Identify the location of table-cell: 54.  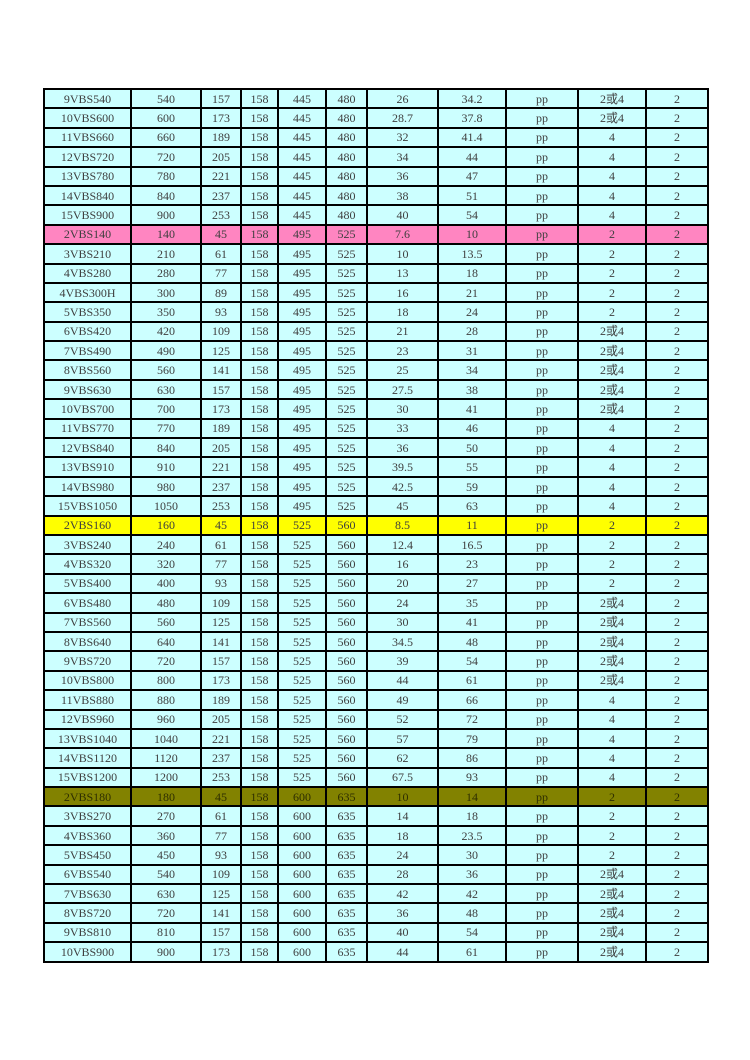
(472, 661).